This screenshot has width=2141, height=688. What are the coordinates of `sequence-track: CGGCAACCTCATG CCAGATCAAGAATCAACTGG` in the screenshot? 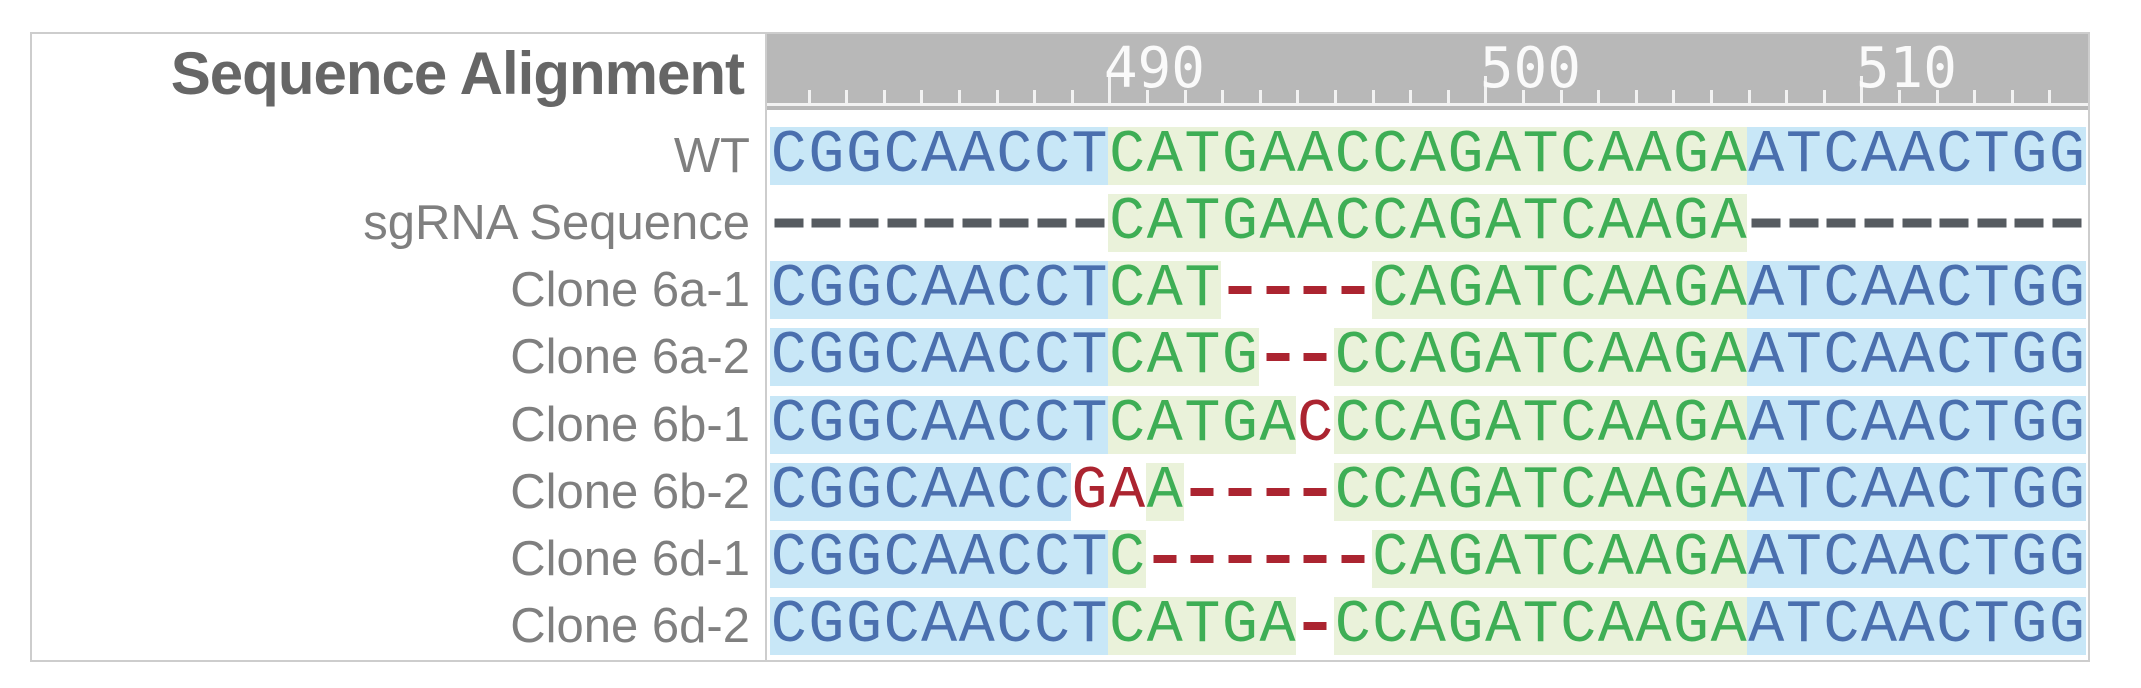 It's located at (1428, 357).